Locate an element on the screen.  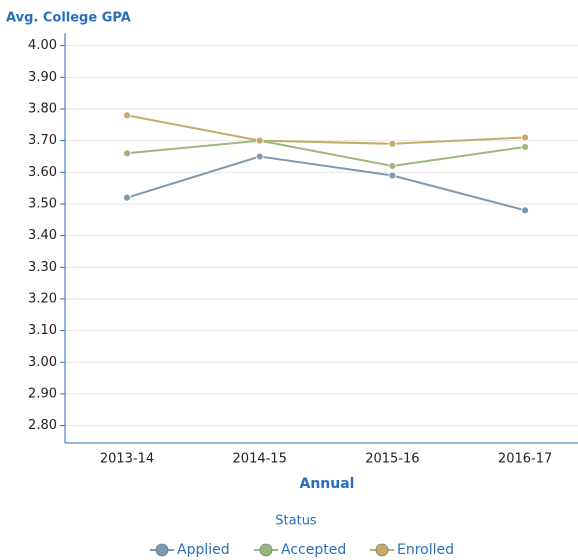
y-tick-label: 3.40 is located at coordinates (42, 235).